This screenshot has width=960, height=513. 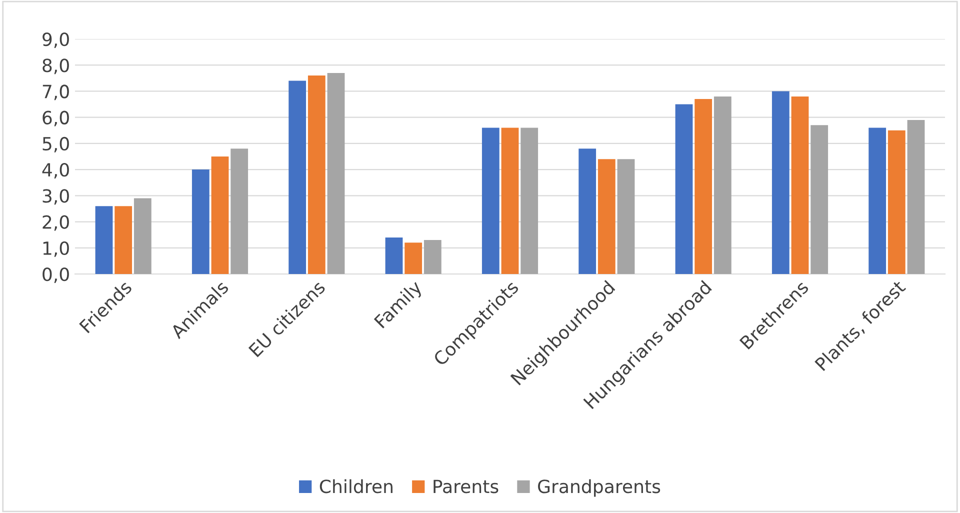 I want to click on y-tick-label: 9,0, so click(x=55, y=40).